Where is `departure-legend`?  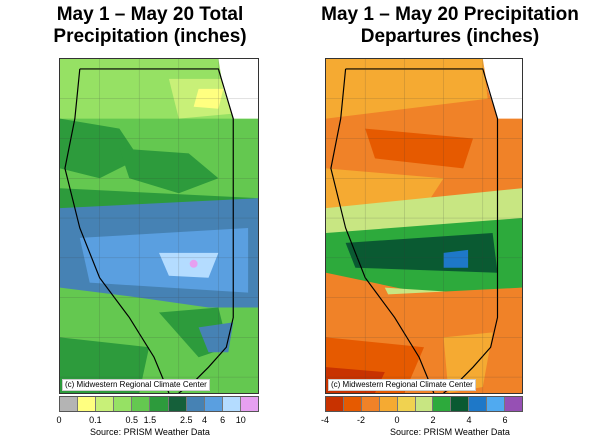
departure-legend is located at coordinates (424, 404).